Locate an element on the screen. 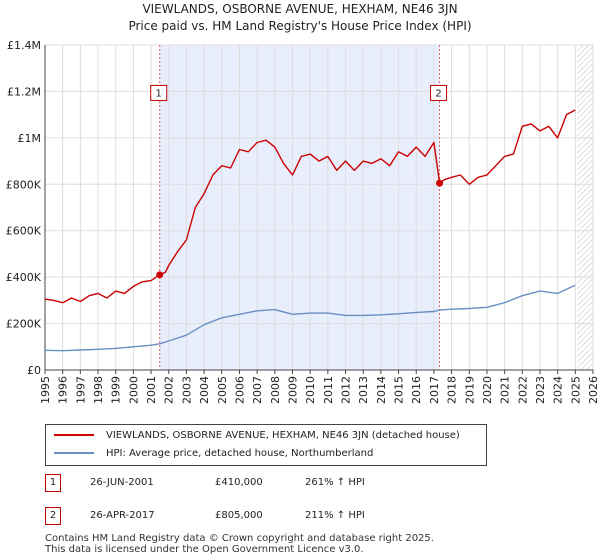  sale-hpi-2: 211% ↑ HPI is located at coordinates (335, 515).